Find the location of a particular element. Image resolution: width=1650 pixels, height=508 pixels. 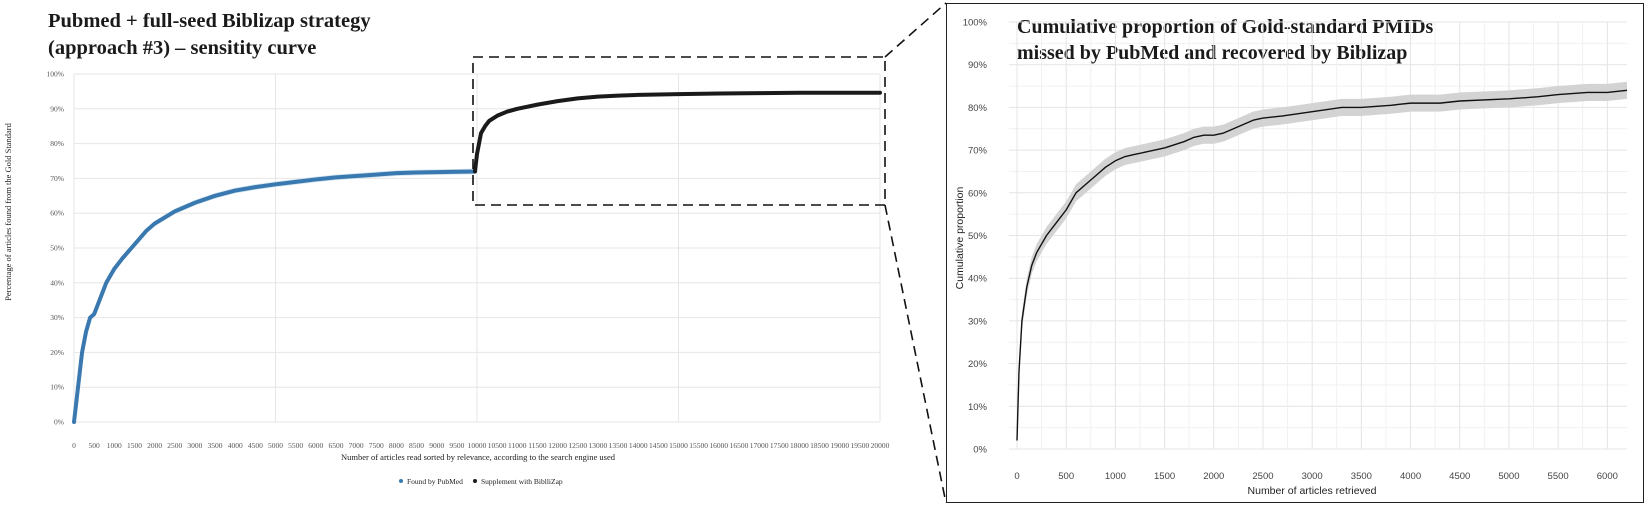

inset-x-tick-label: 1000 is located at coordinates (1115, 476).